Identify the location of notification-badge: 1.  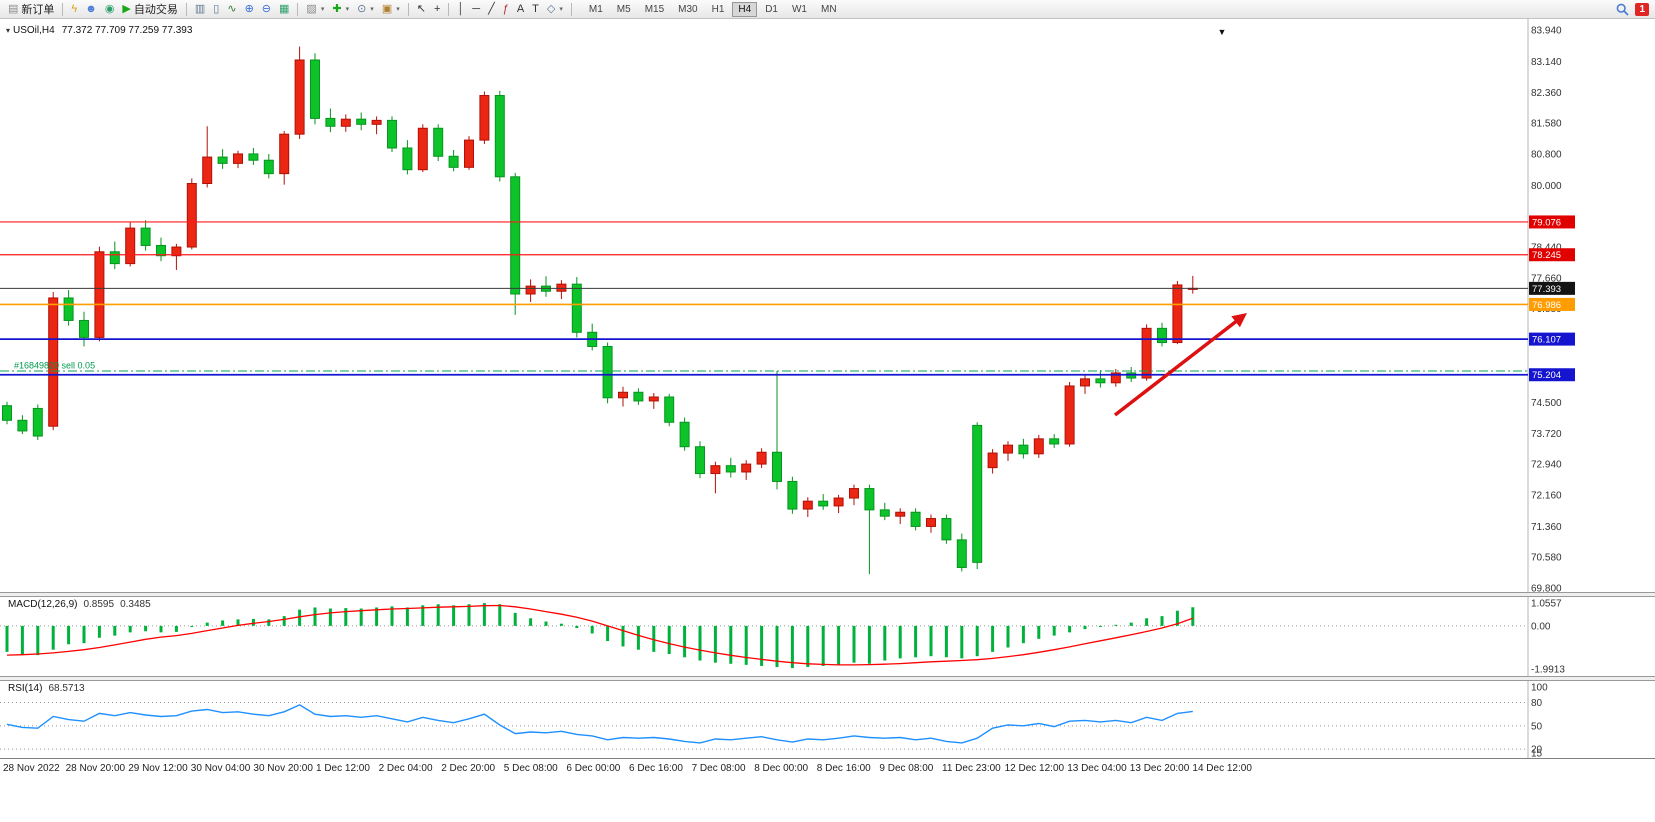
(1642, 9).